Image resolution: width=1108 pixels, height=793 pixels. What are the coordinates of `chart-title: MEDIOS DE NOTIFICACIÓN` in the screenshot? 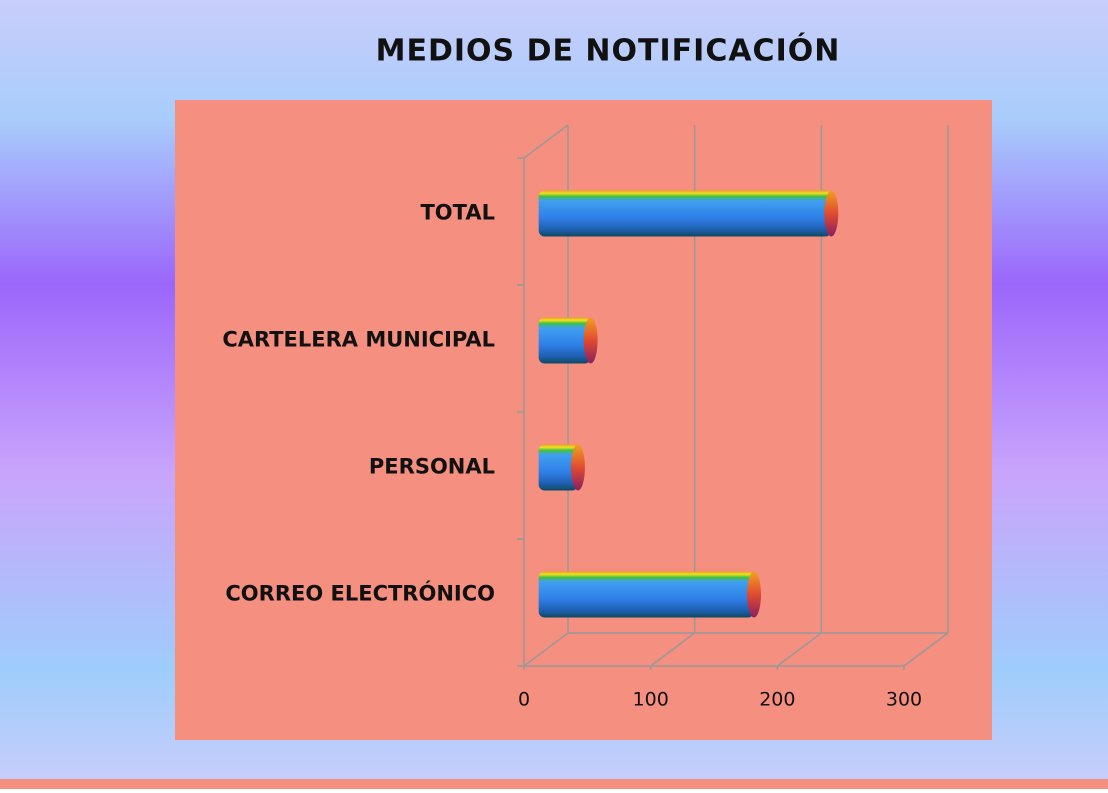 It's located at (608, 50).